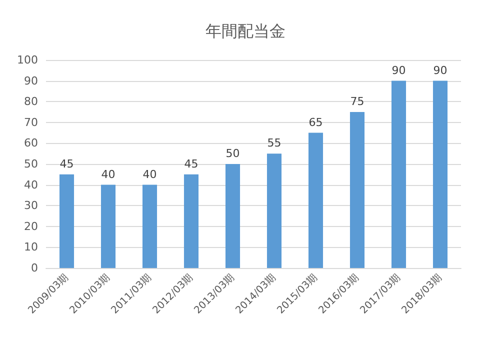  Describe the element at coordinates (34, 268) in the screenshot. I see `y-tick-label: 0` at that location.